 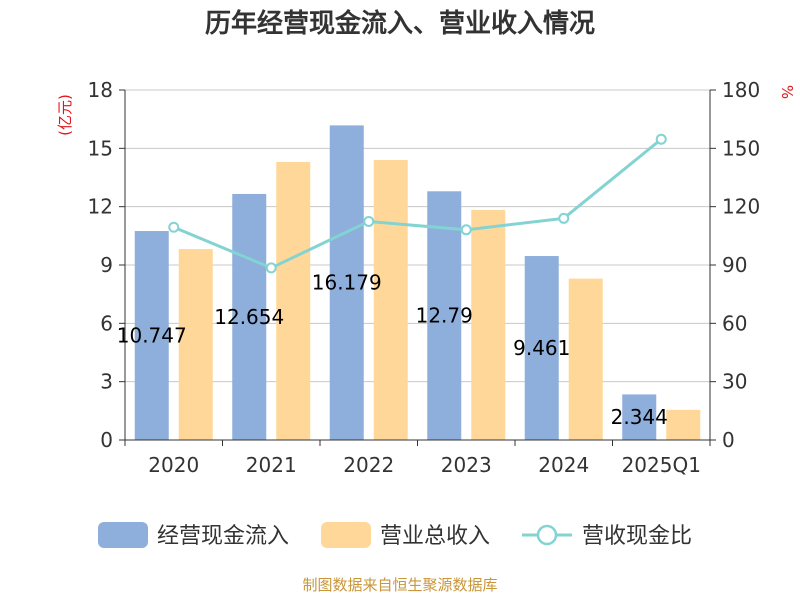 I want to click on x-tick-label: 2025Q1, so click(x=661, y=465).